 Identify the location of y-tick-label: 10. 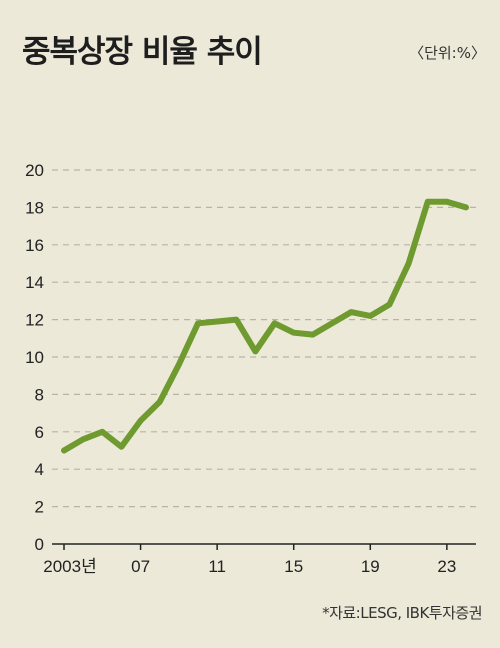
(34, 357).